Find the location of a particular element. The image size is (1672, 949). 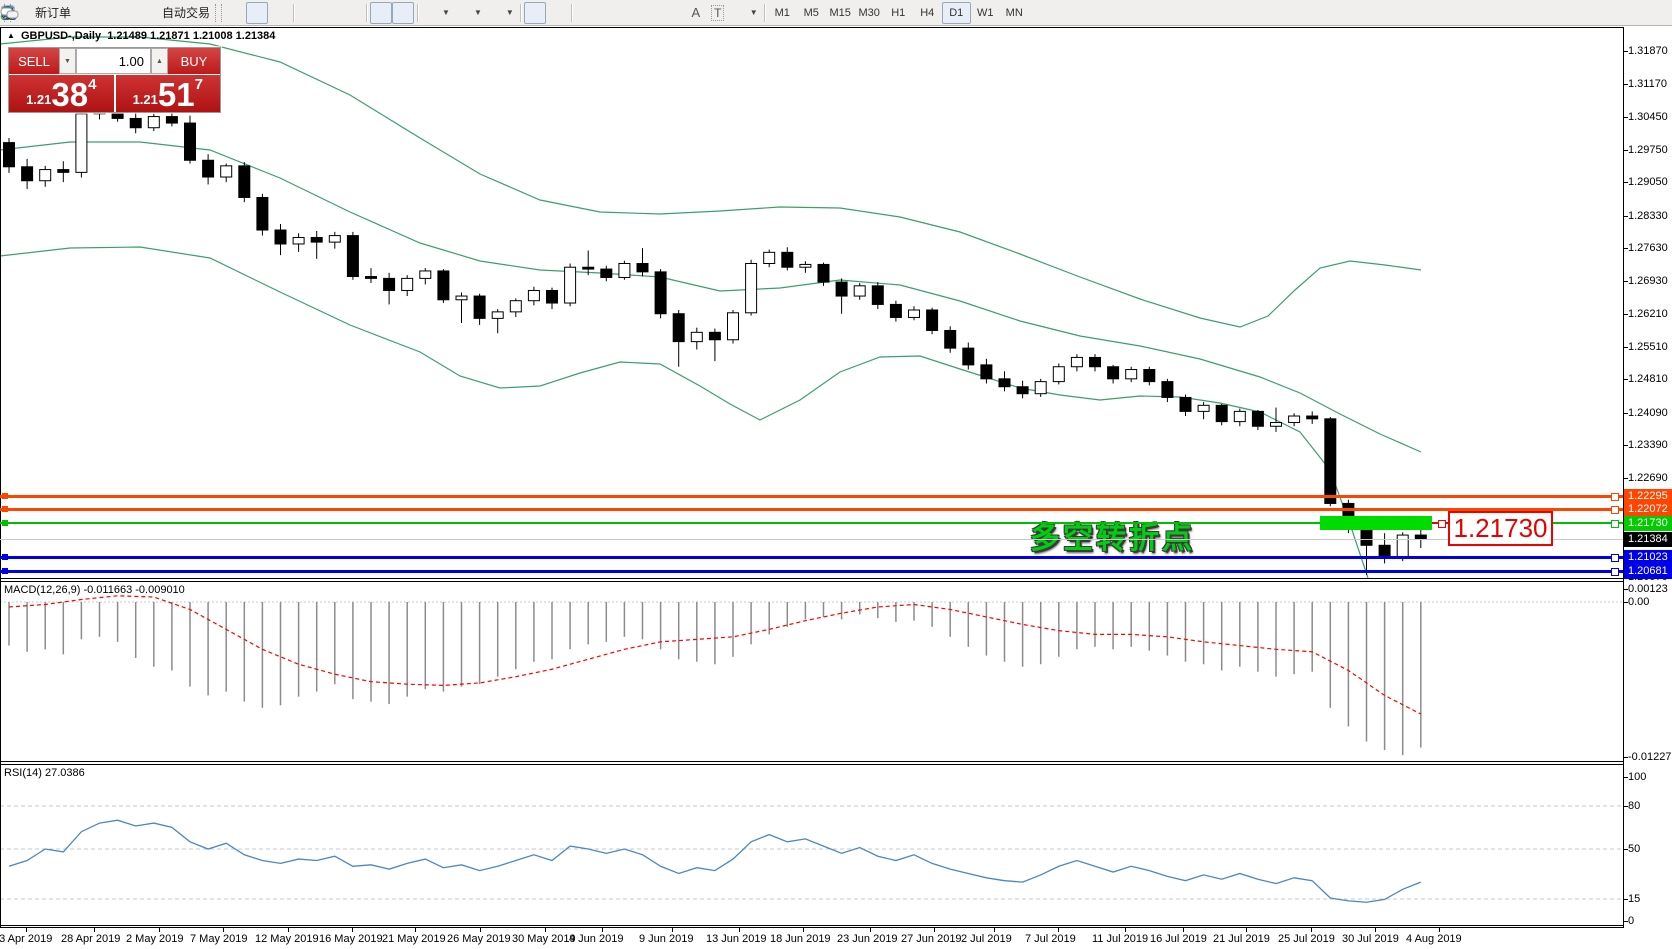

line-chart-button is located at coordinates (145, 13).